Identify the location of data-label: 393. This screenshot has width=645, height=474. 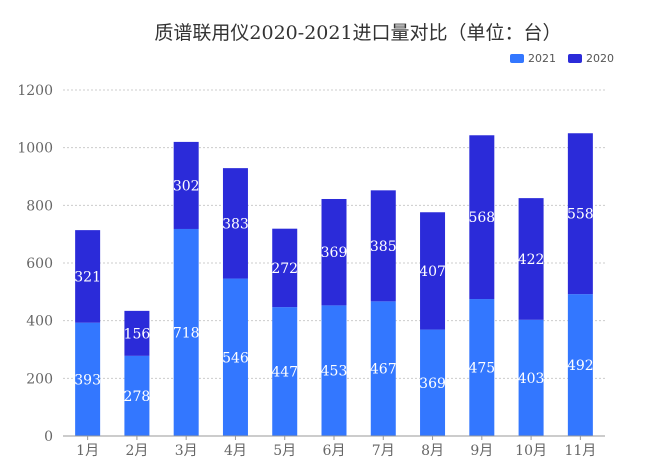
(87, 380).